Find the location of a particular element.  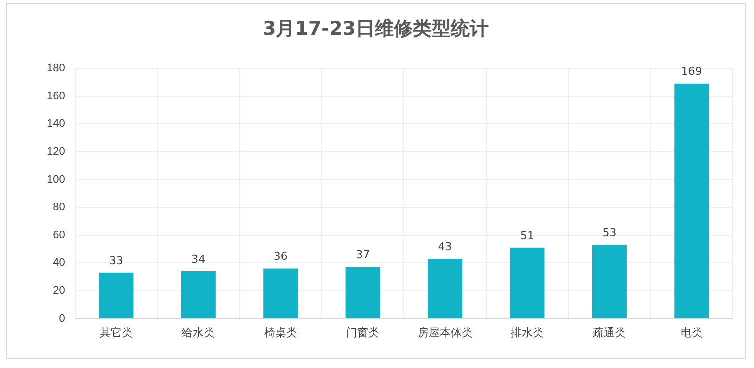

data-label: 53 is located at coordinates (609, 233).